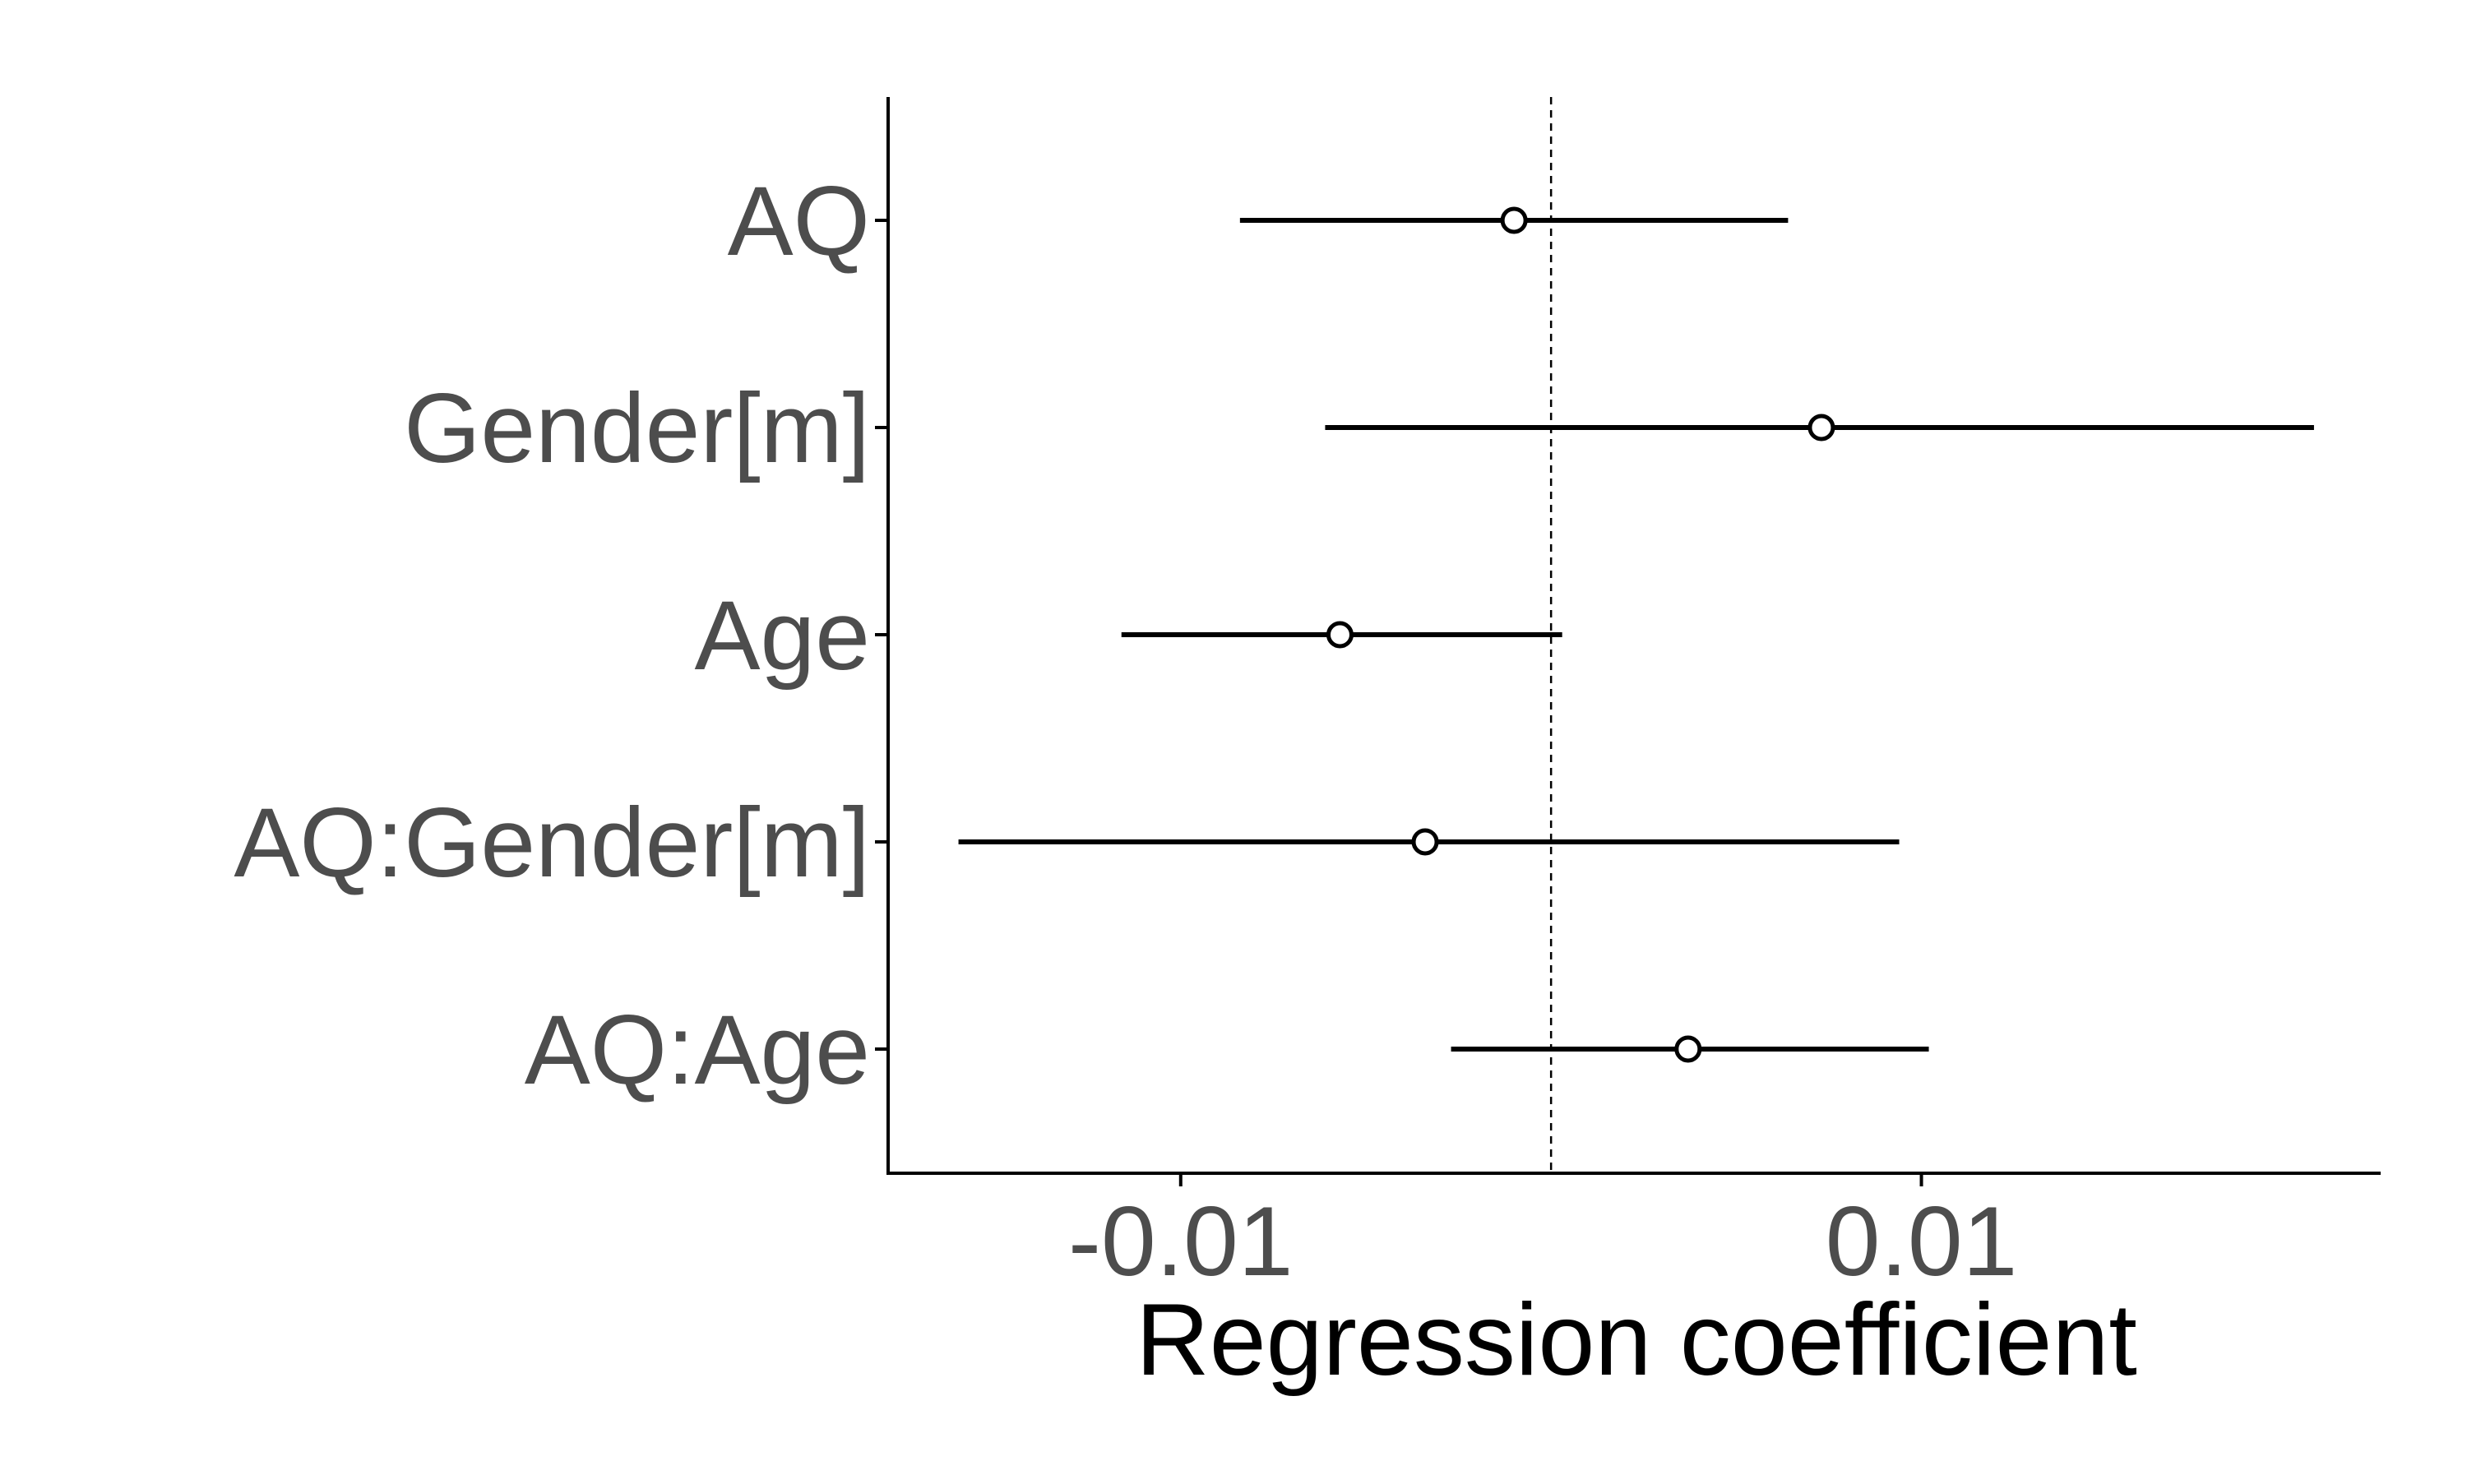 This screenshot has width=2467, height=1484. What do you see at coordinates (881, 635) in the screenshot?
I see `y-axis-ticks` at bounding box center [881, 635].